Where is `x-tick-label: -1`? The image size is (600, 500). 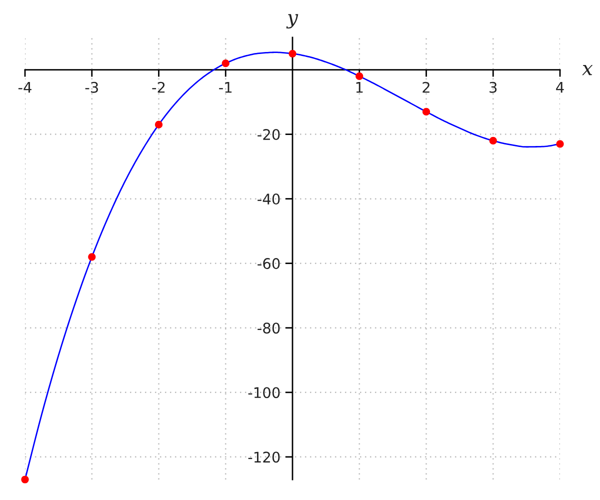
x-tick-label: -1 is located at coordinates (225, 87).